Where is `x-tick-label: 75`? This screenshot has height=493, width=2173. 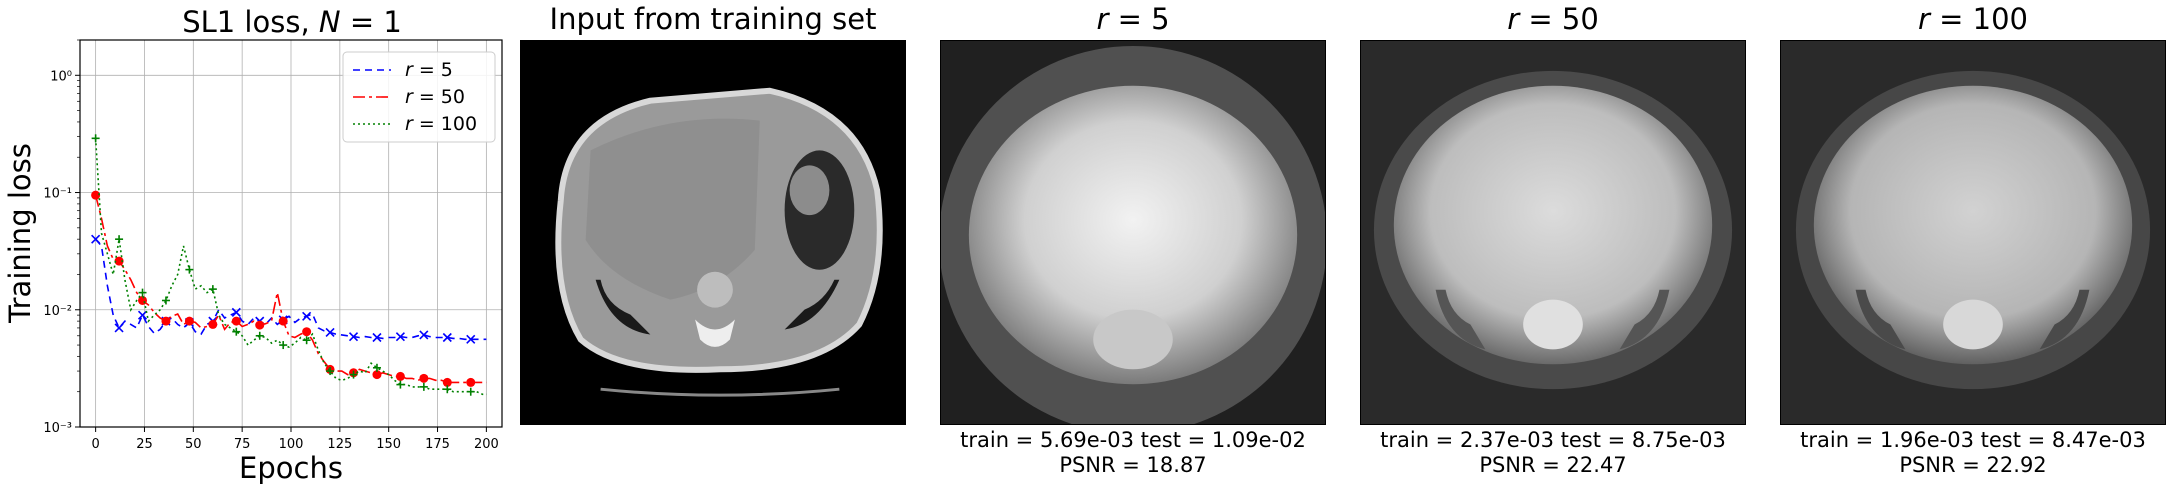 x-tick-label: 75 is located at coordinates (242, 444).